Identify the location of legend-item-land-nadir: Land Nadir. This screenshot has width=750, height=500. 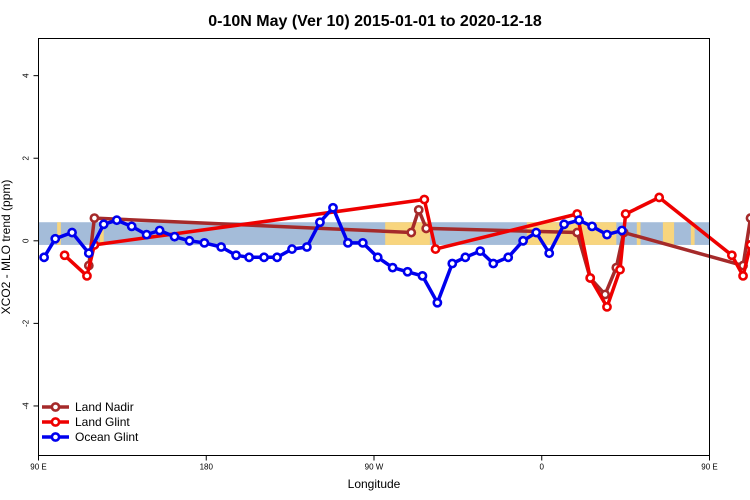
(88, 407).